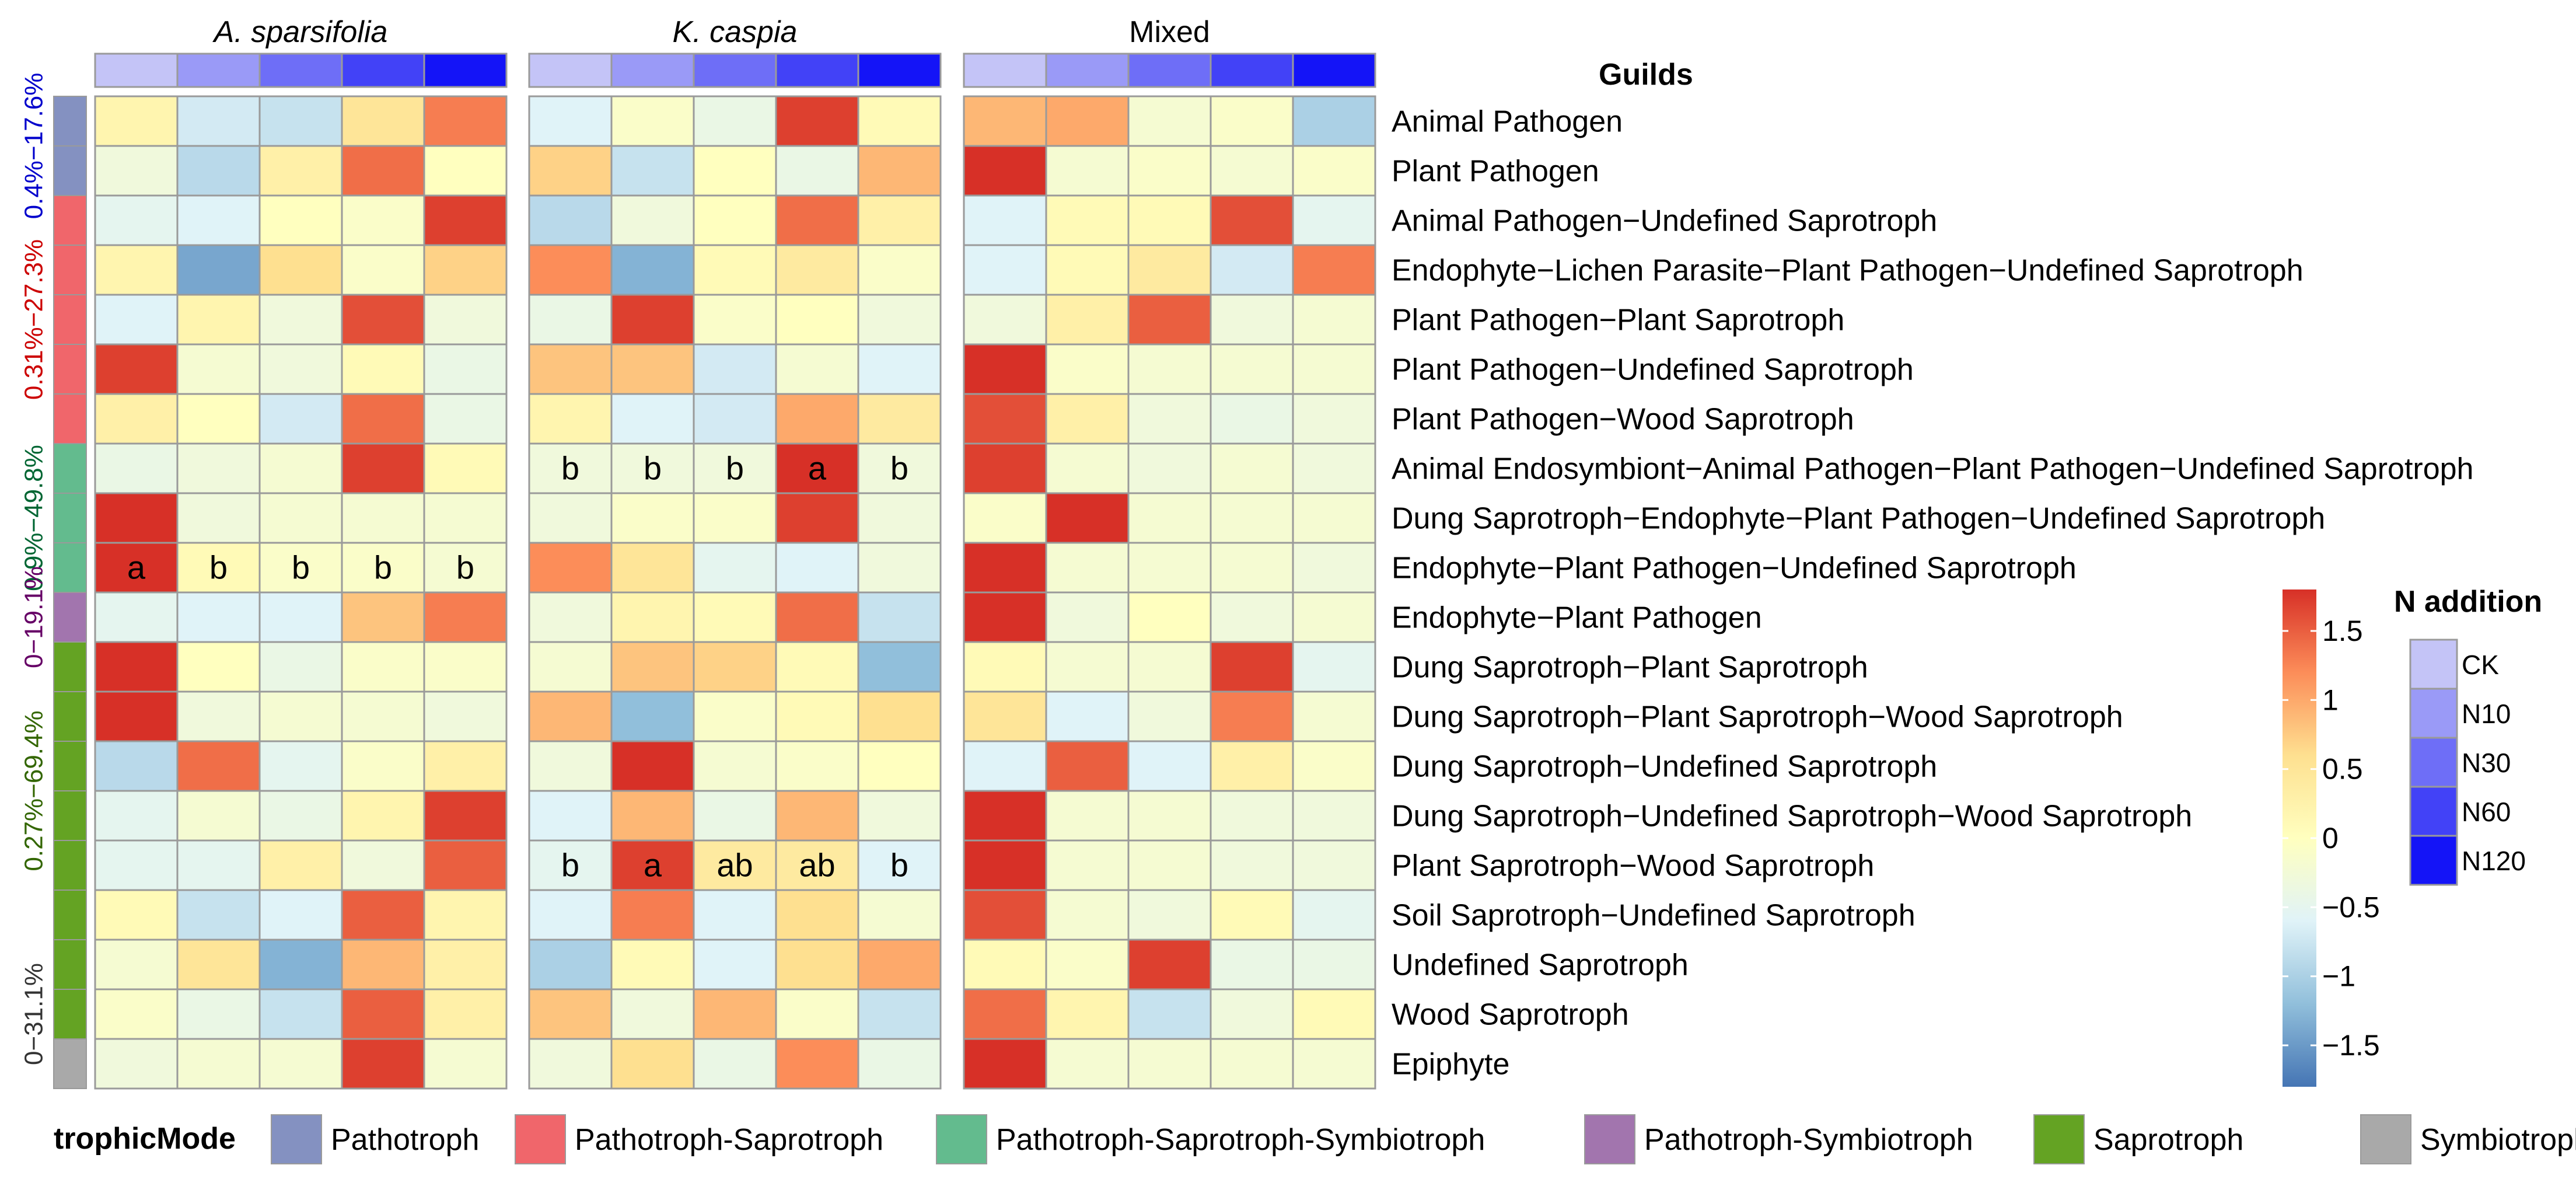  What do you see at coordinates (2338, 976) in the screenshot?
I see `color-scale-tick-label: −1` at bounding box center [2338, 976].